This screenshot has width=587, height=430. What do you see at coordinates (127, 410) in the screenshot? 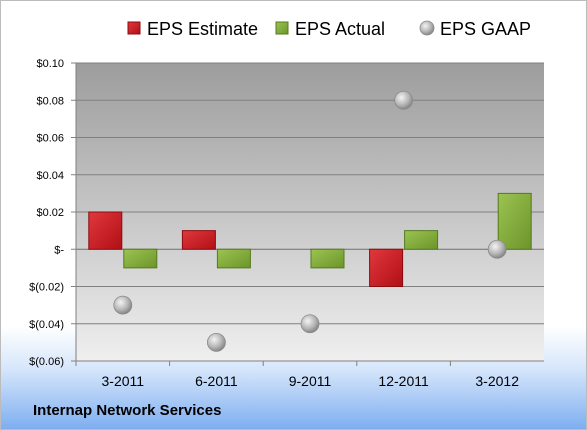
I see `company-name: Internap Network Services` at bounding box center [127, 410].